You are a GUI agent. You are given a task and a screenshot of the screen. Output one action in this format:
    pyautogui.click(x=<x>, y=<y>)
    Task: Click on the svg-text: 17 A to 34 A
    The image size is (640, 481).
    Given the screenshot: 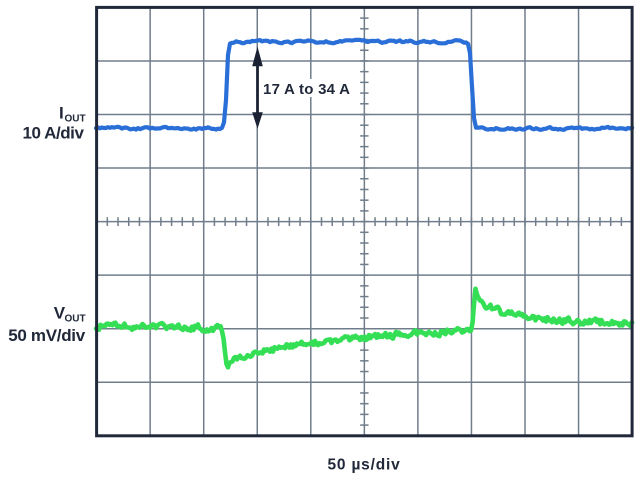 What is the action you would take?
    pyautogui.click(x=306, y=89)
    